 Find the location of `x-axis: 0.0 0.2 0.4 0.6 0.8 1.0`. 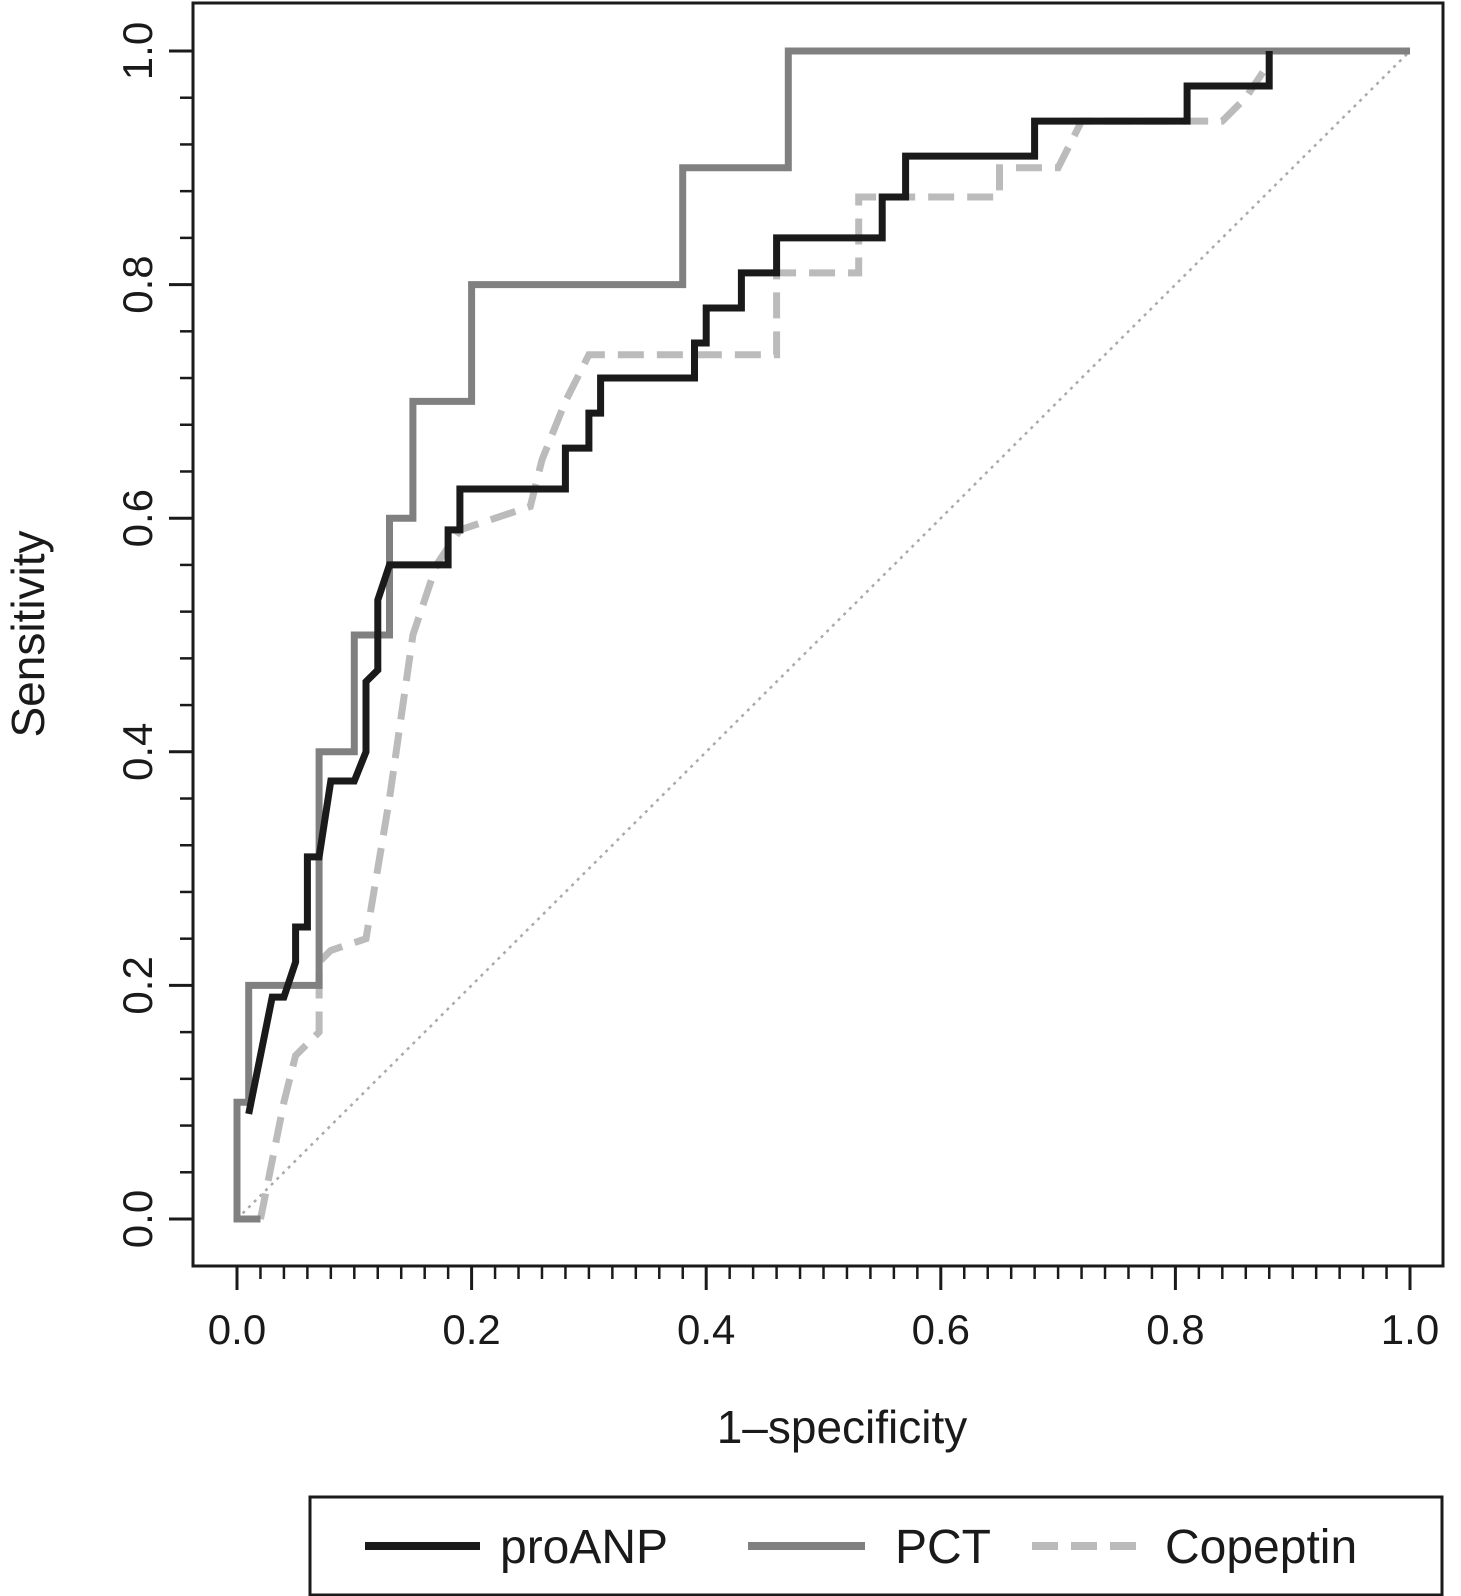

x-axis: 0.0 0.2 0.4 0.6 0.8 1.0 is located at coordinates (823, 1309).